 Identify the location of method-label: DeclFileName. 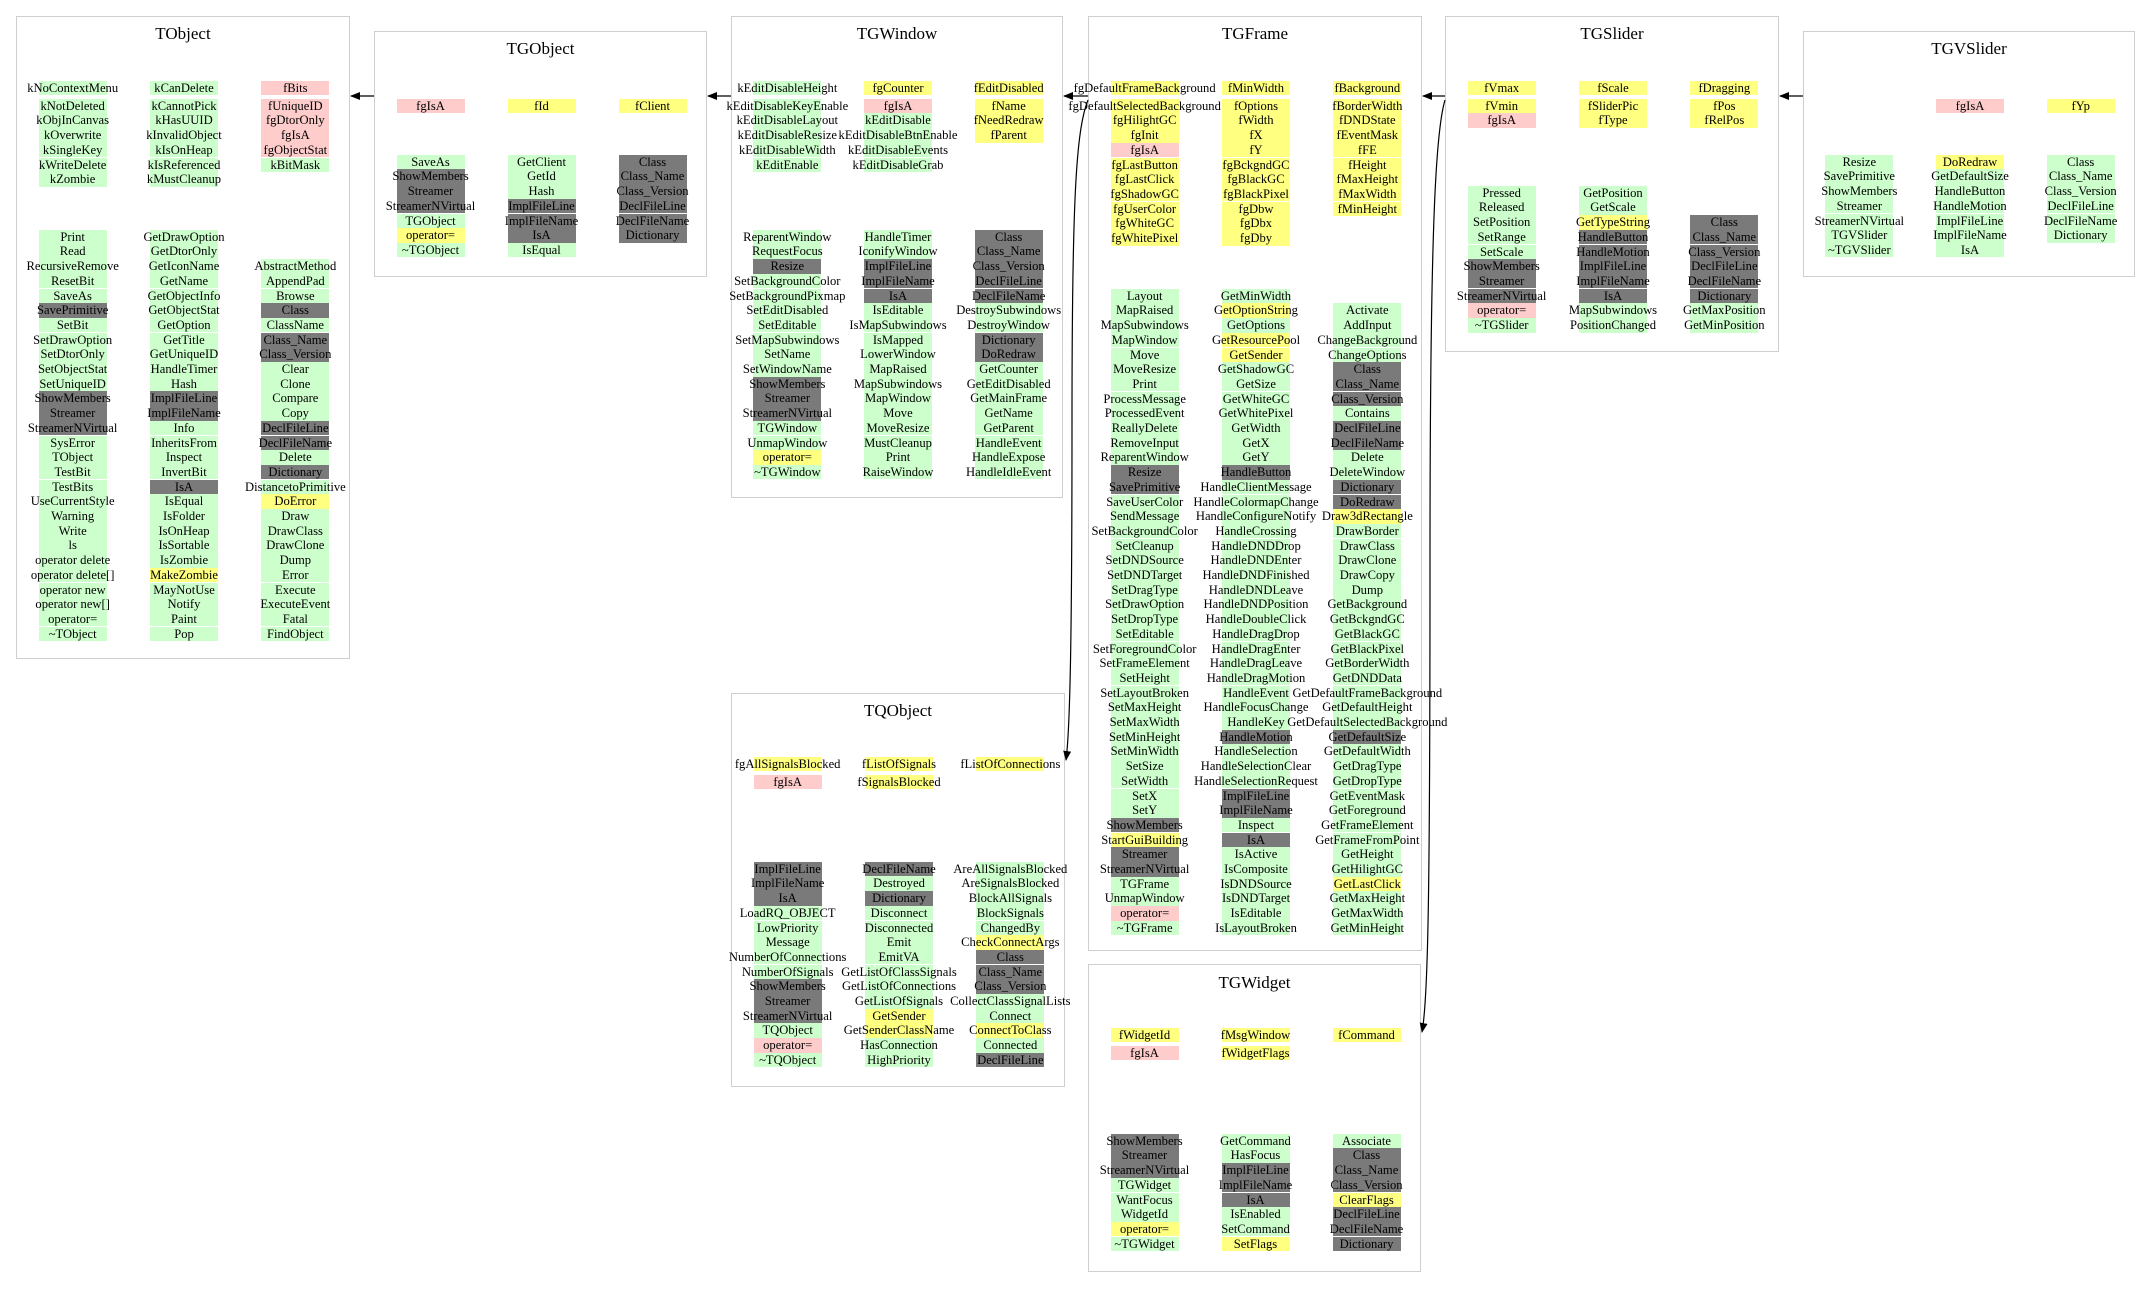
(1366, 1228).